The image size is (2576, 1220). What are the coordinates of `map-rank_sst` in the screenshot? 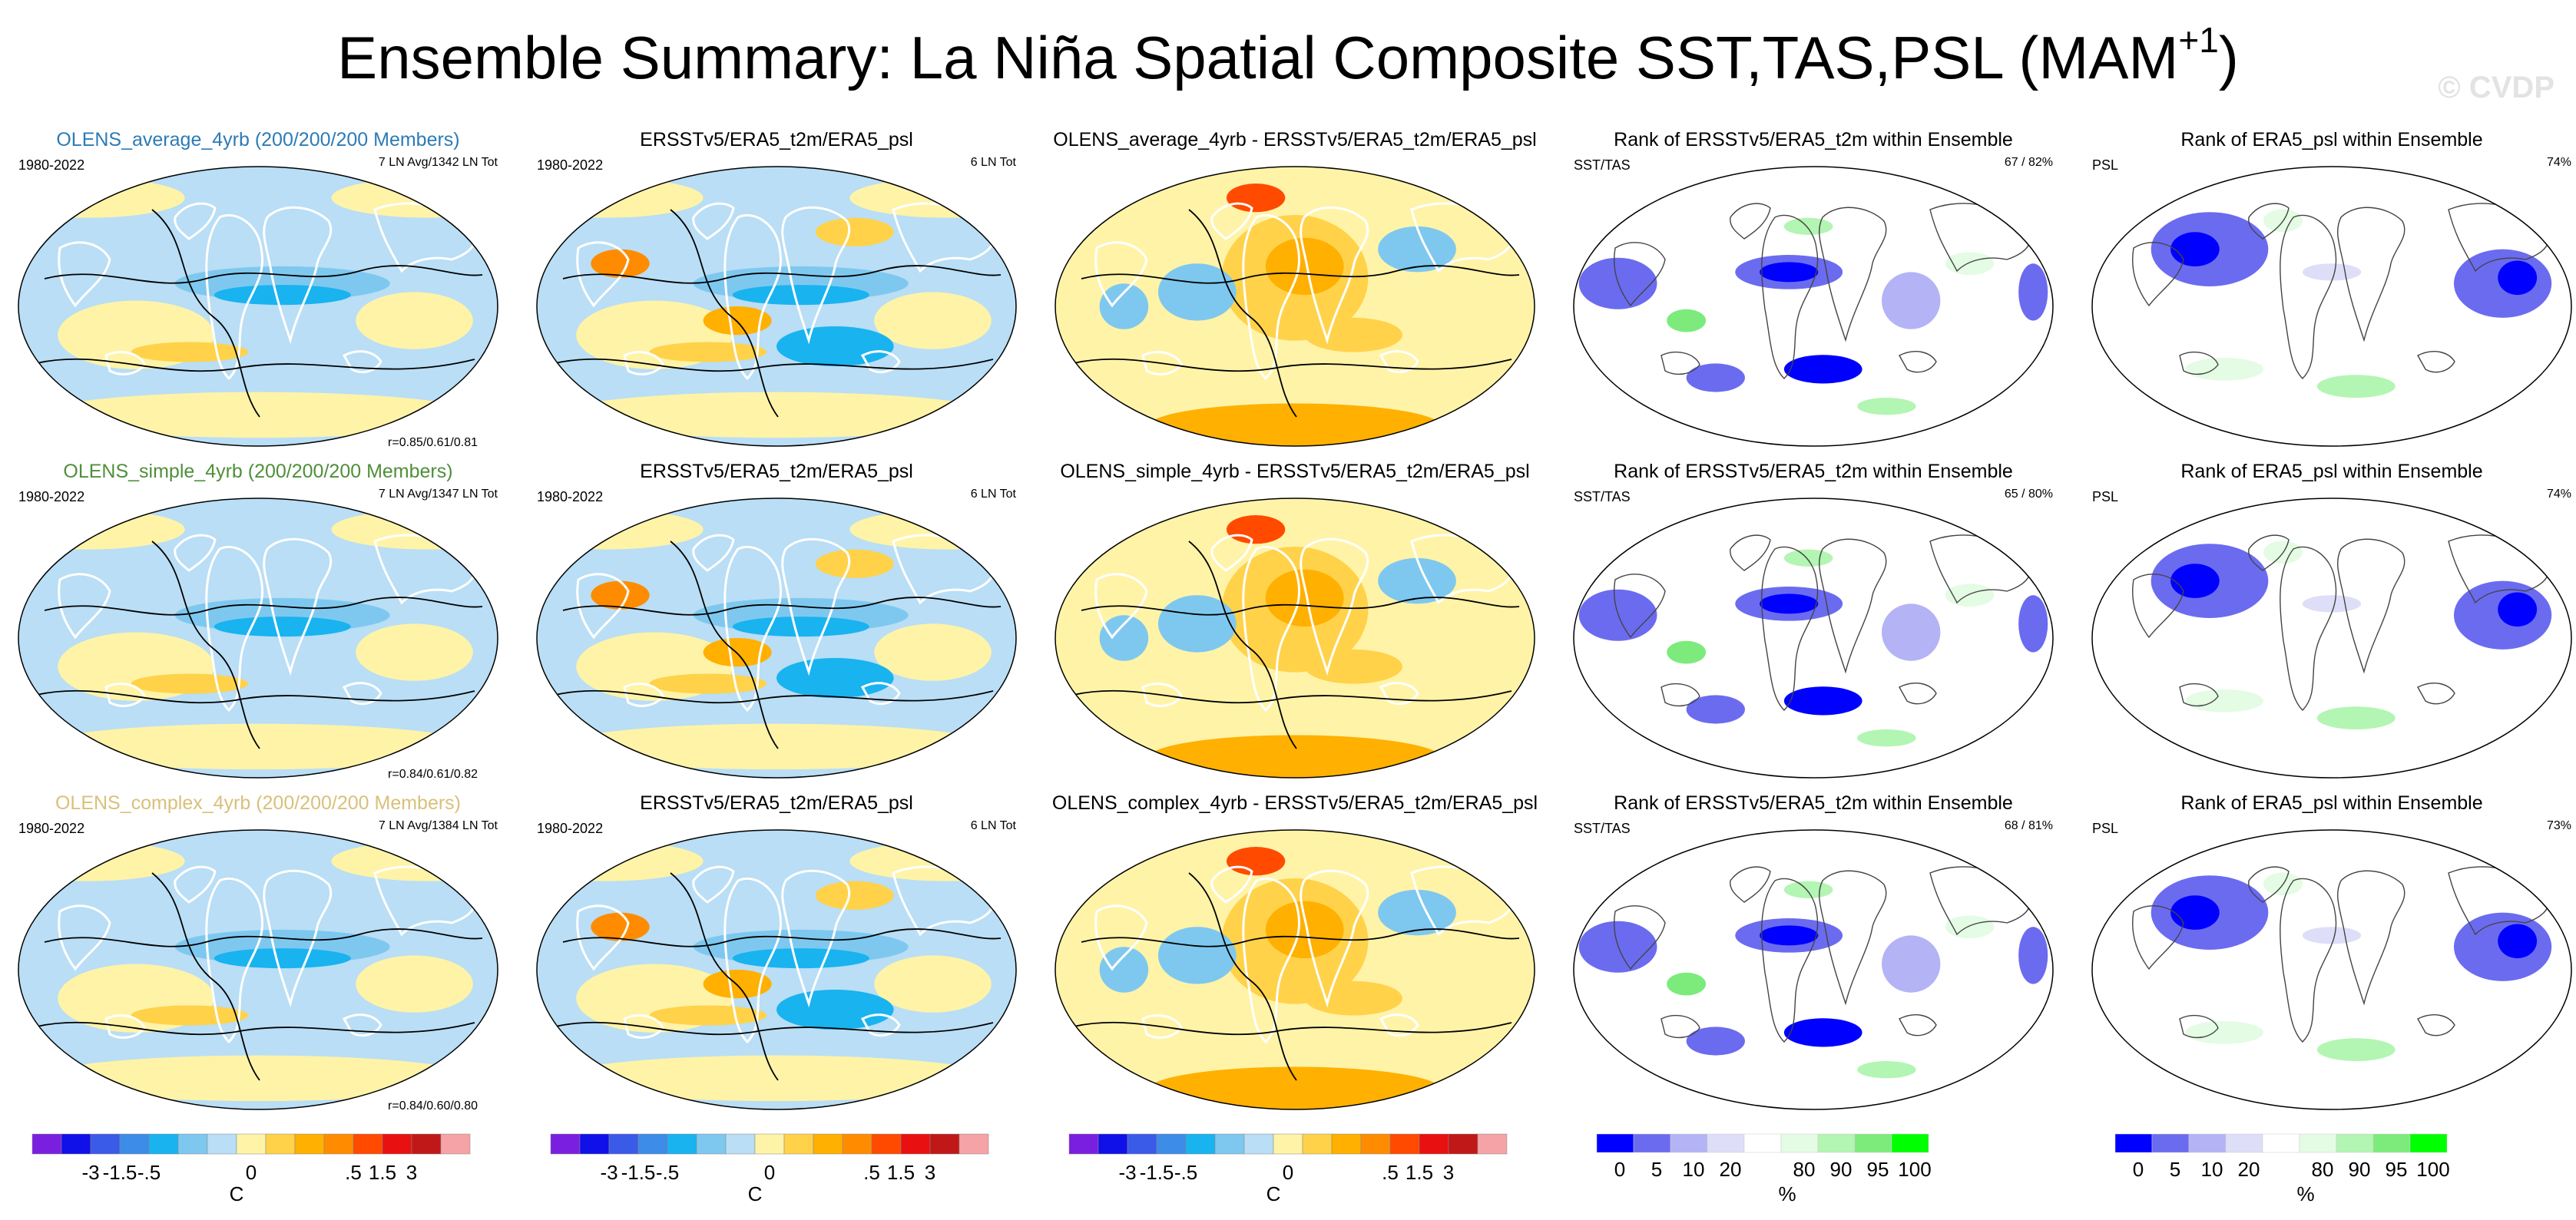 It's located at (1813, 638).